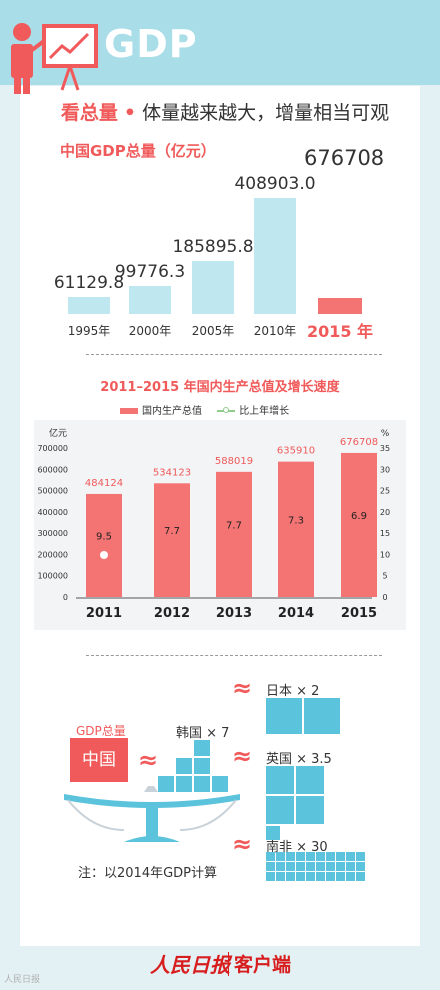 This screenshot has width=440, height=990. What do you see at coordinates (172, 613) in the screenshot?
I see `x-axis-tick-label: 2012` at bounding box center [172, 613].